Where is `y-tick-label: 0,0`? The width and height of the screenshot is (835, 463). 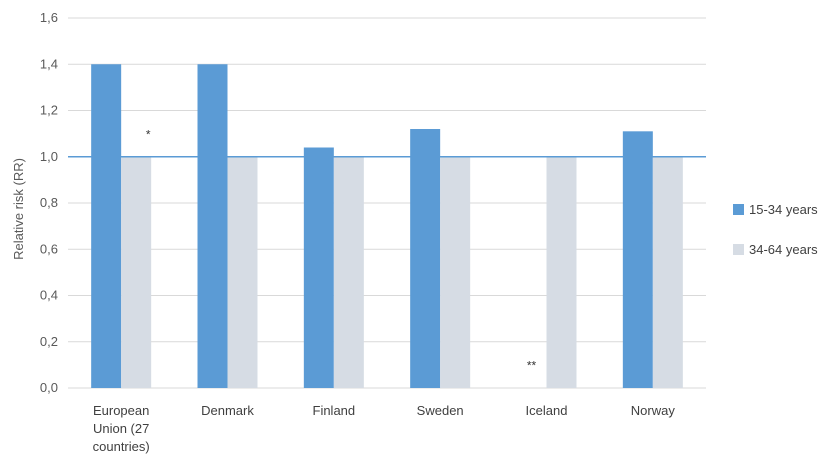
y-tick-label: 0,0 is located at coordinates (49, 387).